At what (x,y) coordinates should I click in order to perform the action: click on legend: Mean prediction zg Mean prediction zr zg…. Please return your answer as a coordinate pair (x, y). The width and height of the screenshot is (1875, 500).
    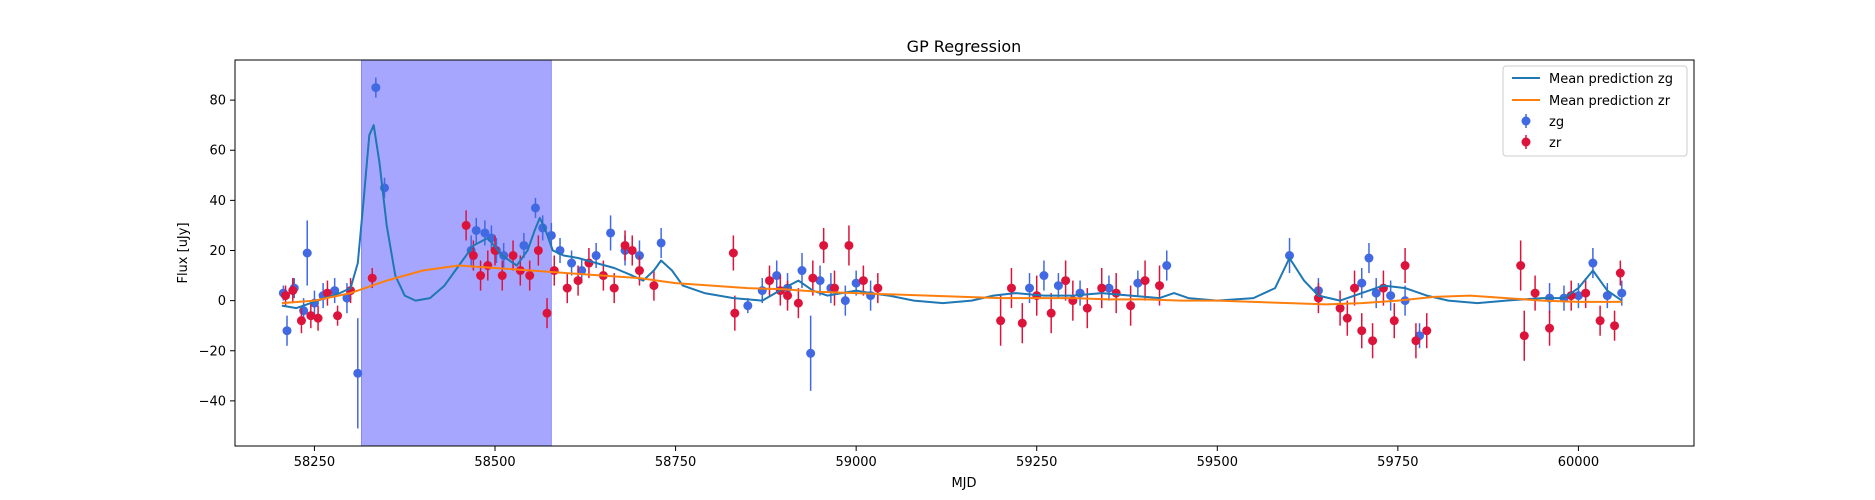
    Looking at the image, I should click on (1595, 111).